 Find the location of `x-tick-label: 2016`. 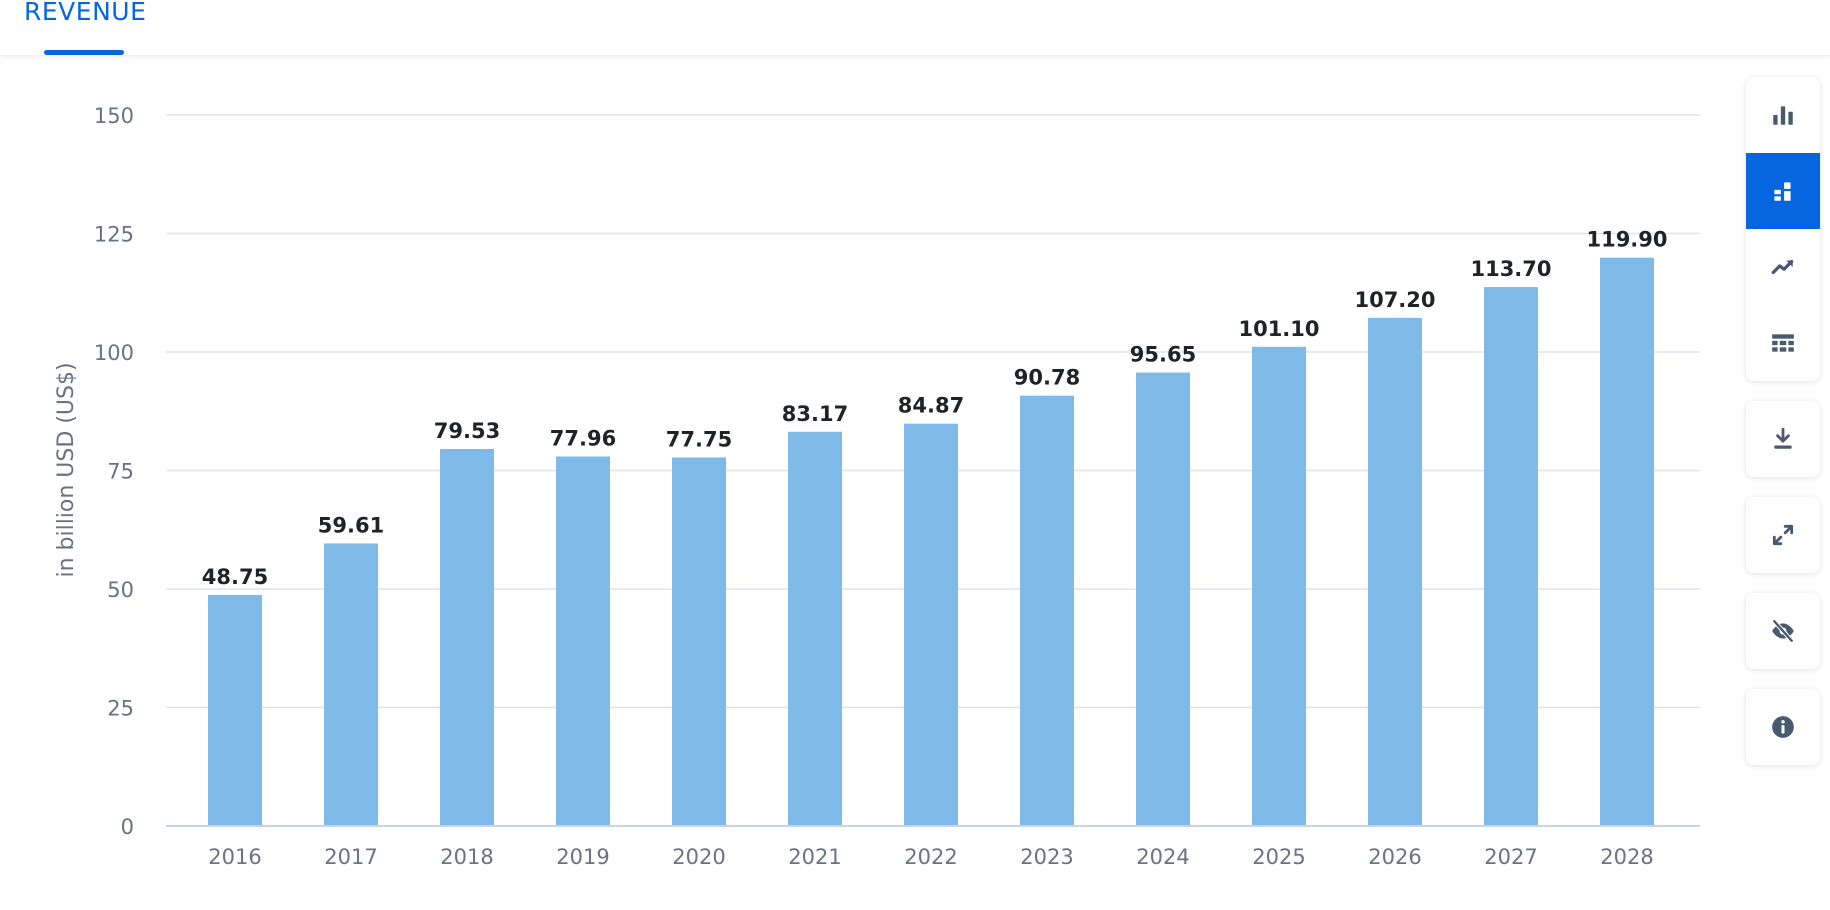

x-tick-label: 2016 is located at coordinates (234, 857).